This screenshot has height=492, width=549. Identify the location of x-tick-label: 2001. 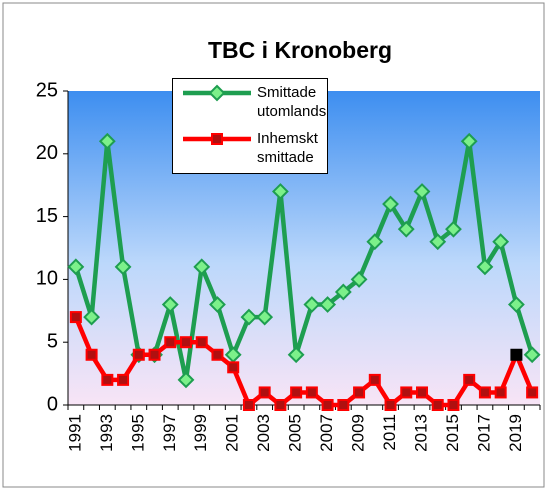
(232, 433).